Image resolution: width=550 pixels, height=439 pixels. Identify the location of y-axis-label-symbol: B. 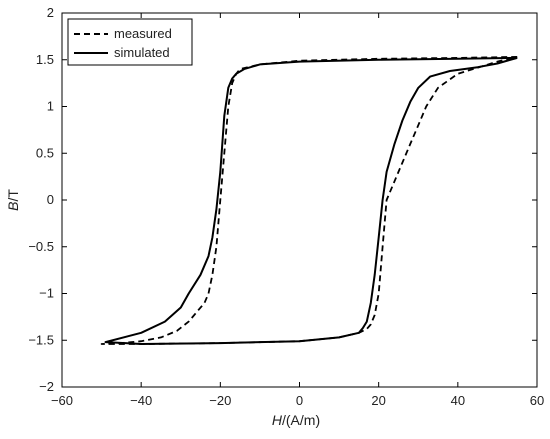
(13, 206).